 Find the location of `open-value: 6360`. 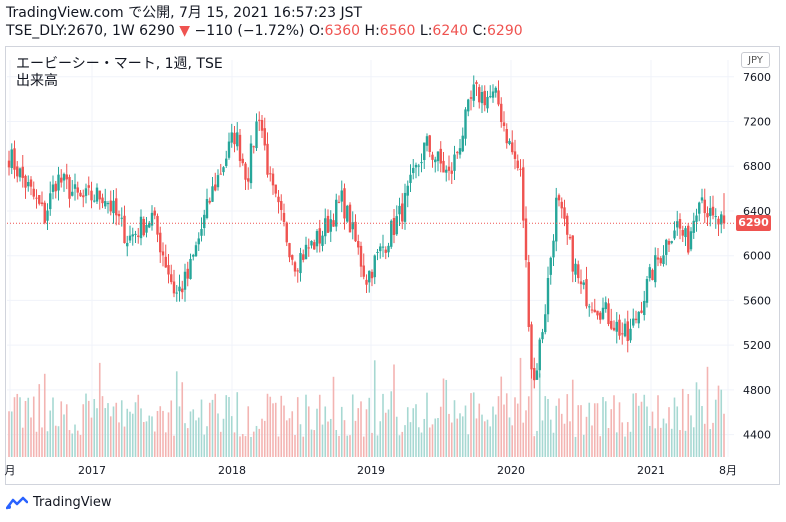

open-value: 6360 is located at coordinates (342, 31).